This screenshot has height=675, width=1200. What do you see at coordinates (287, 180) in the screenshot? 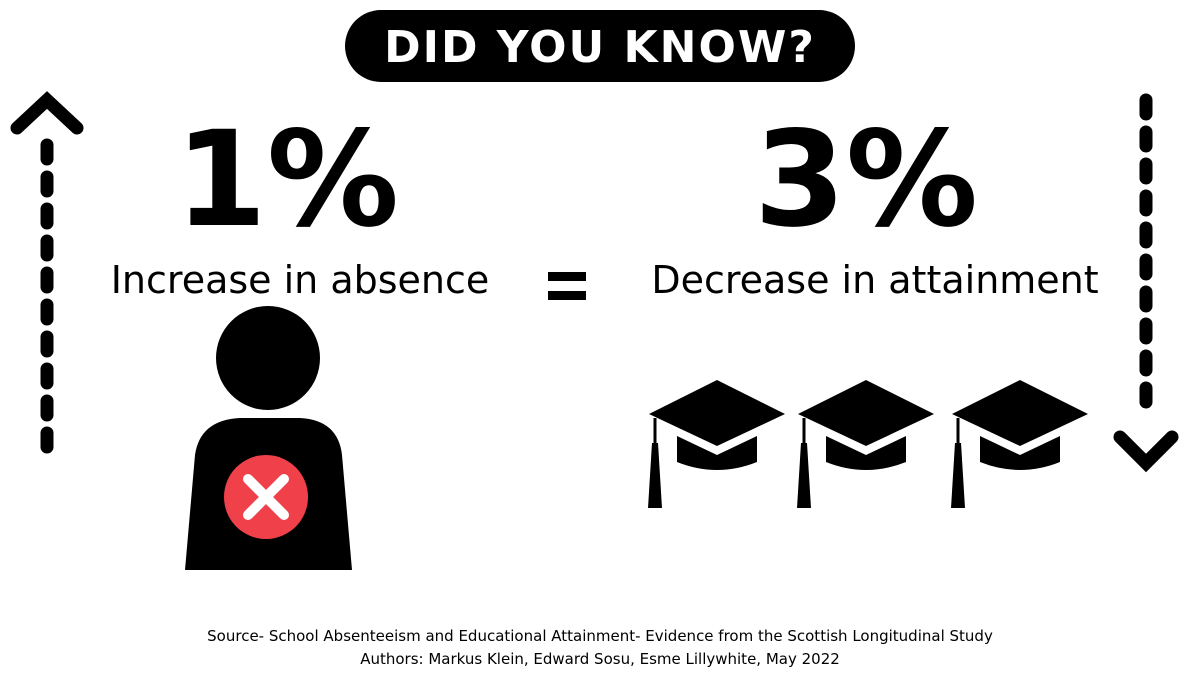
I see `left-stat: 1%` at bounding box center [287, 180].